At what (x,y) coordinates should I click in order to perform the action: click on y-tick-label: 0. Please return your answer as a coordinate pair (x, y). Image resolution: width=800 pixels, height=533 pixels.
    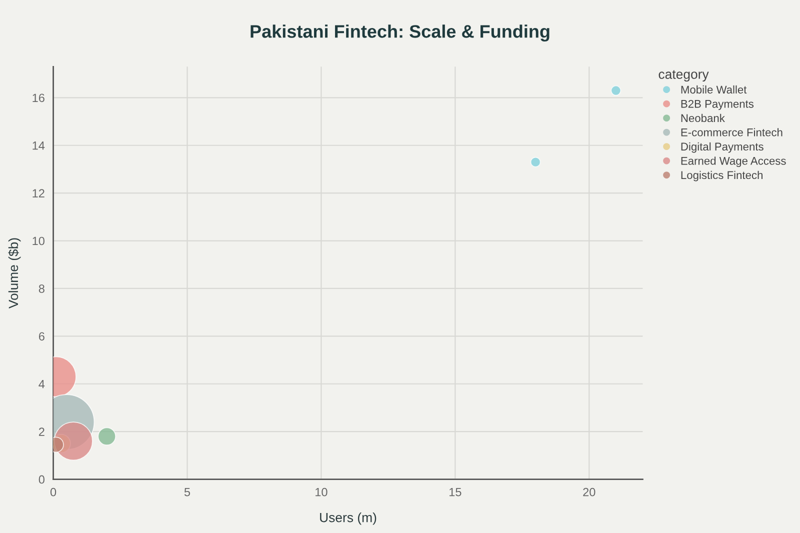
    Looking at the image, I should click on (41, 479).